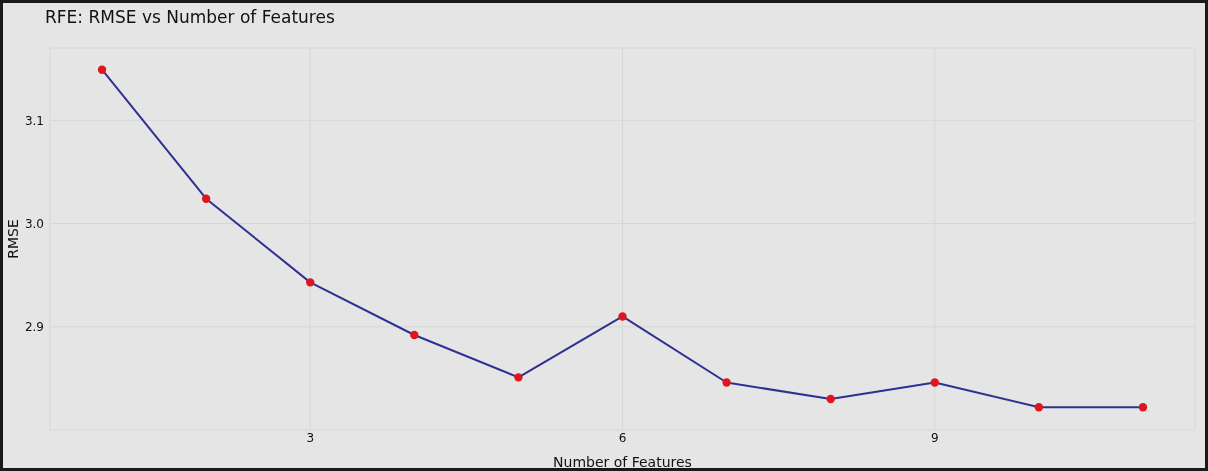 Image resolution: width=1208 pixels, height=471 pixels. Describe the element at coordinates (34, 120) in the screenshot. I see `y-tick-label: 3.1` at that location.